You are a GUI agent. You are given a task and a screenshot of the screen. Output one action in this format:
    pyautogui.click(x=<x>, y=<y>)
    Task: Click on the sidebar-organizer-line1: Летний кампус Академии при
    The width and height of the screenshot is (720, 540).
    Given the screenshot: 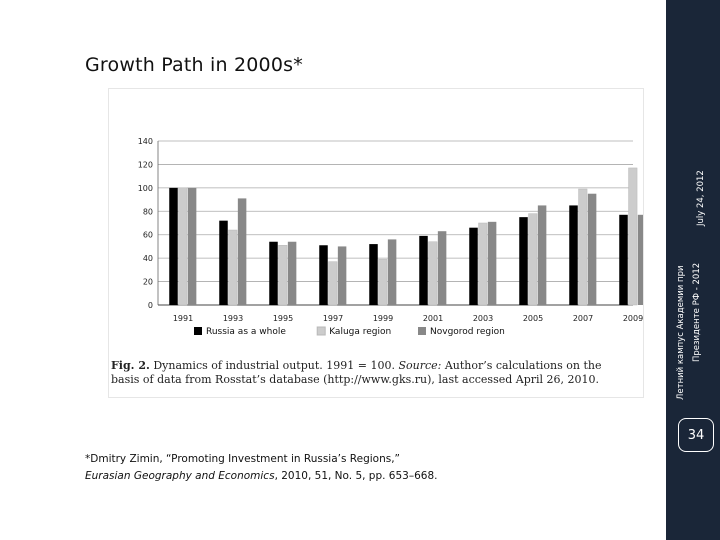 What is the action you would take?
    pyautogui.click(x=681, y=332)
    